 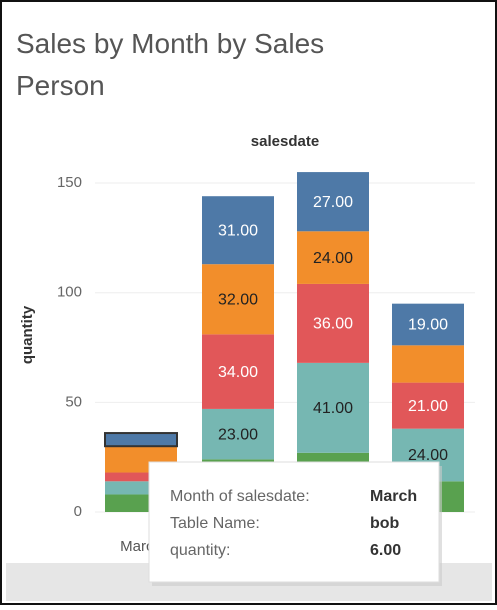 What do you see at coordinates (69, 182) in the screenshot?
I see `y-tick-label: 150` at bounding box center [69, 182].